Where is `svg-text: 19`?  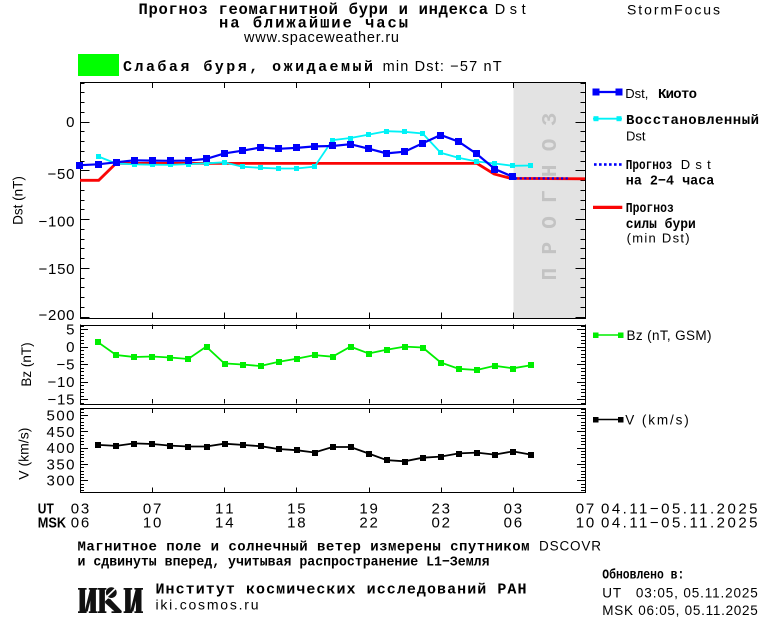
svg-text: 19 is located at coordinates (368, 509).